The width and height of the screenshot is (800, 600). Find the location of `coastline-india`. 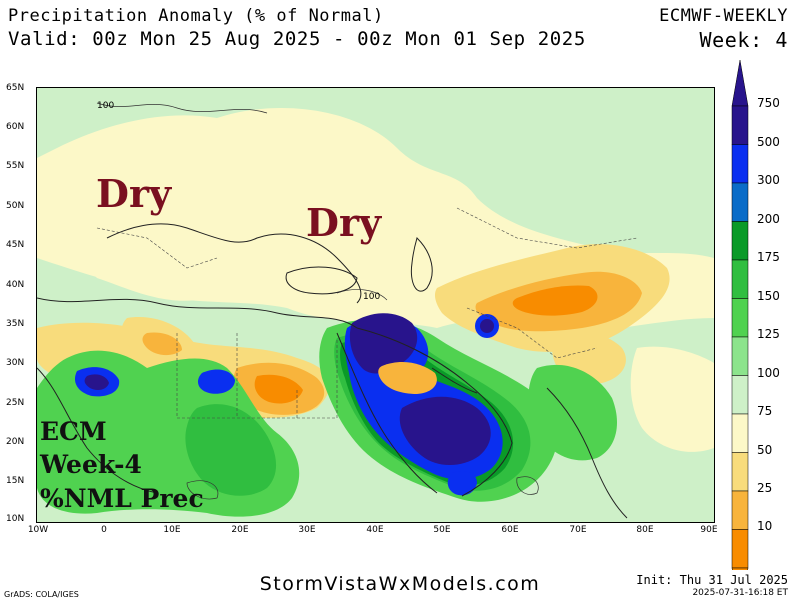

coastline-india is located at coordinates (587, 453).